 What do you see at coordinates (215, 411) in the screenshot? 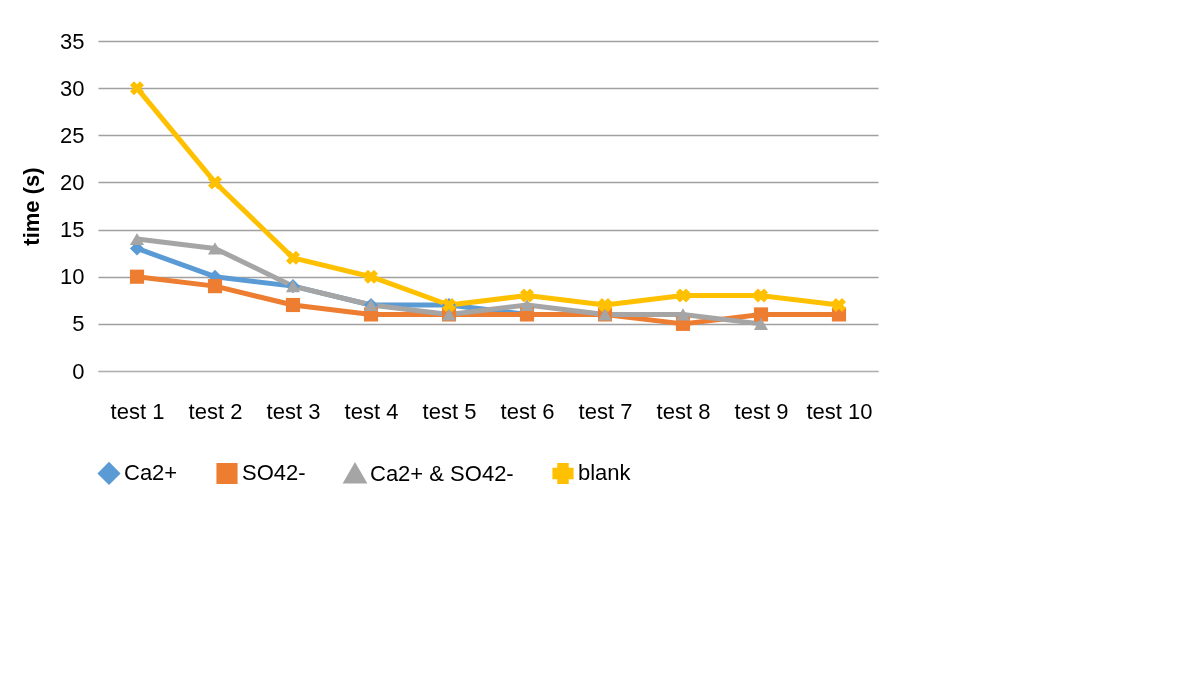
I see `x-tick-label: test 2` at bounding box center [215, 411].